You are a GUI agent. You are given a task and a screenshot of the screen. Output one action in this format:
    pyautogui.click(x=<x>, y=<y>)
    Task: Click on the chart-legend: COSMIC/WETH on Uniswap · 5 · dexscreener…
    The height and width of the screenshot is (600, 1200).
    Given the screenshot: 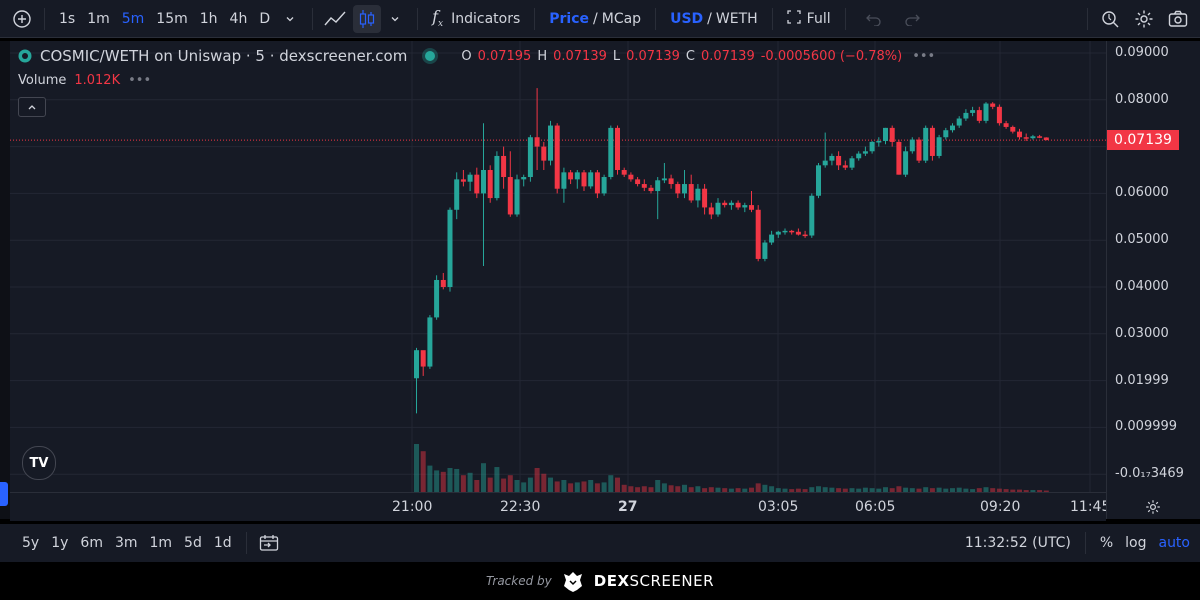 What is the action you would take?
    pyautogui.click(x=476, y=56)
    